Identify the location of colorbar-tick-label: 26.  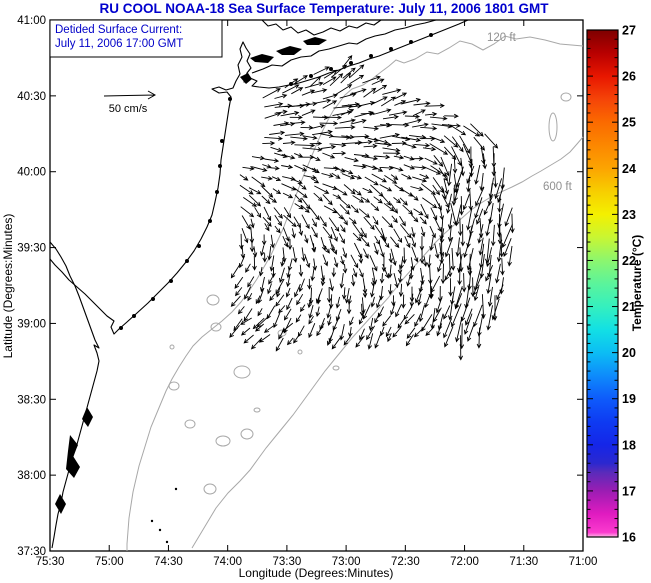
(629, 77).